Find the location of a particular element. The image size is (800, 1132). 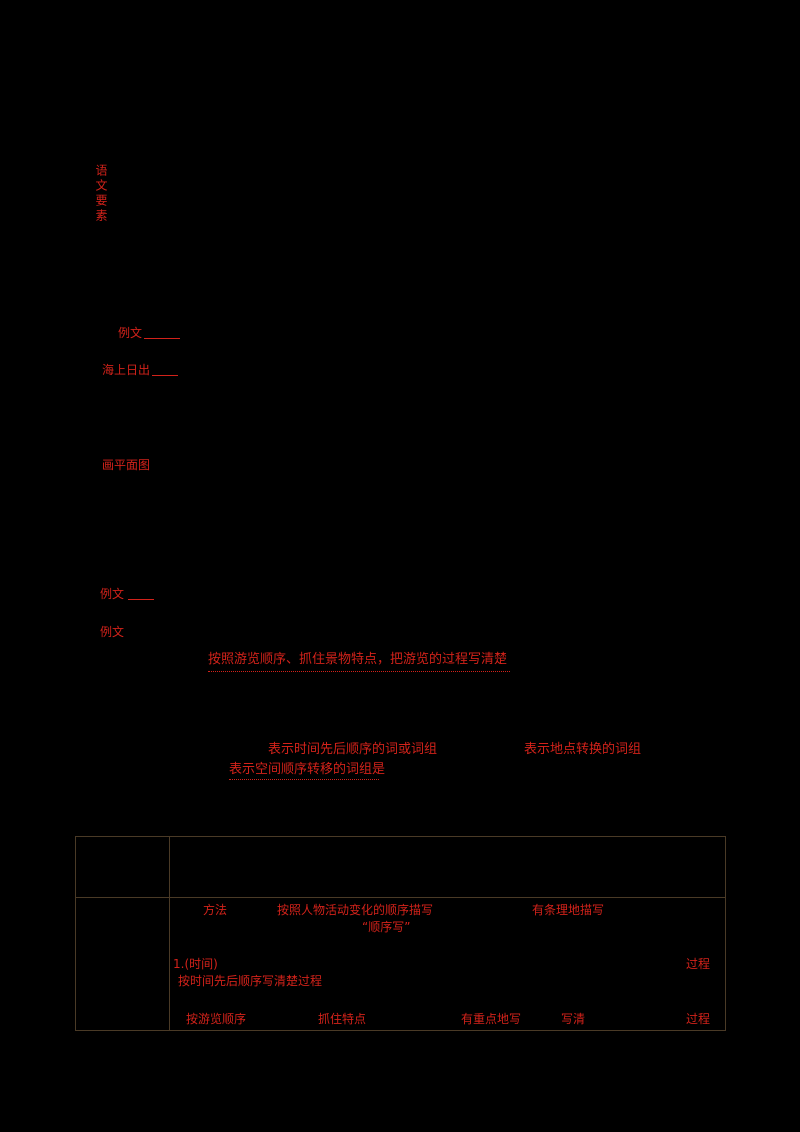

main-answer-sentence: 按照游览顺序、抓住景物特点，把游览的过程写清楚 is located at coordinates (358, 659).